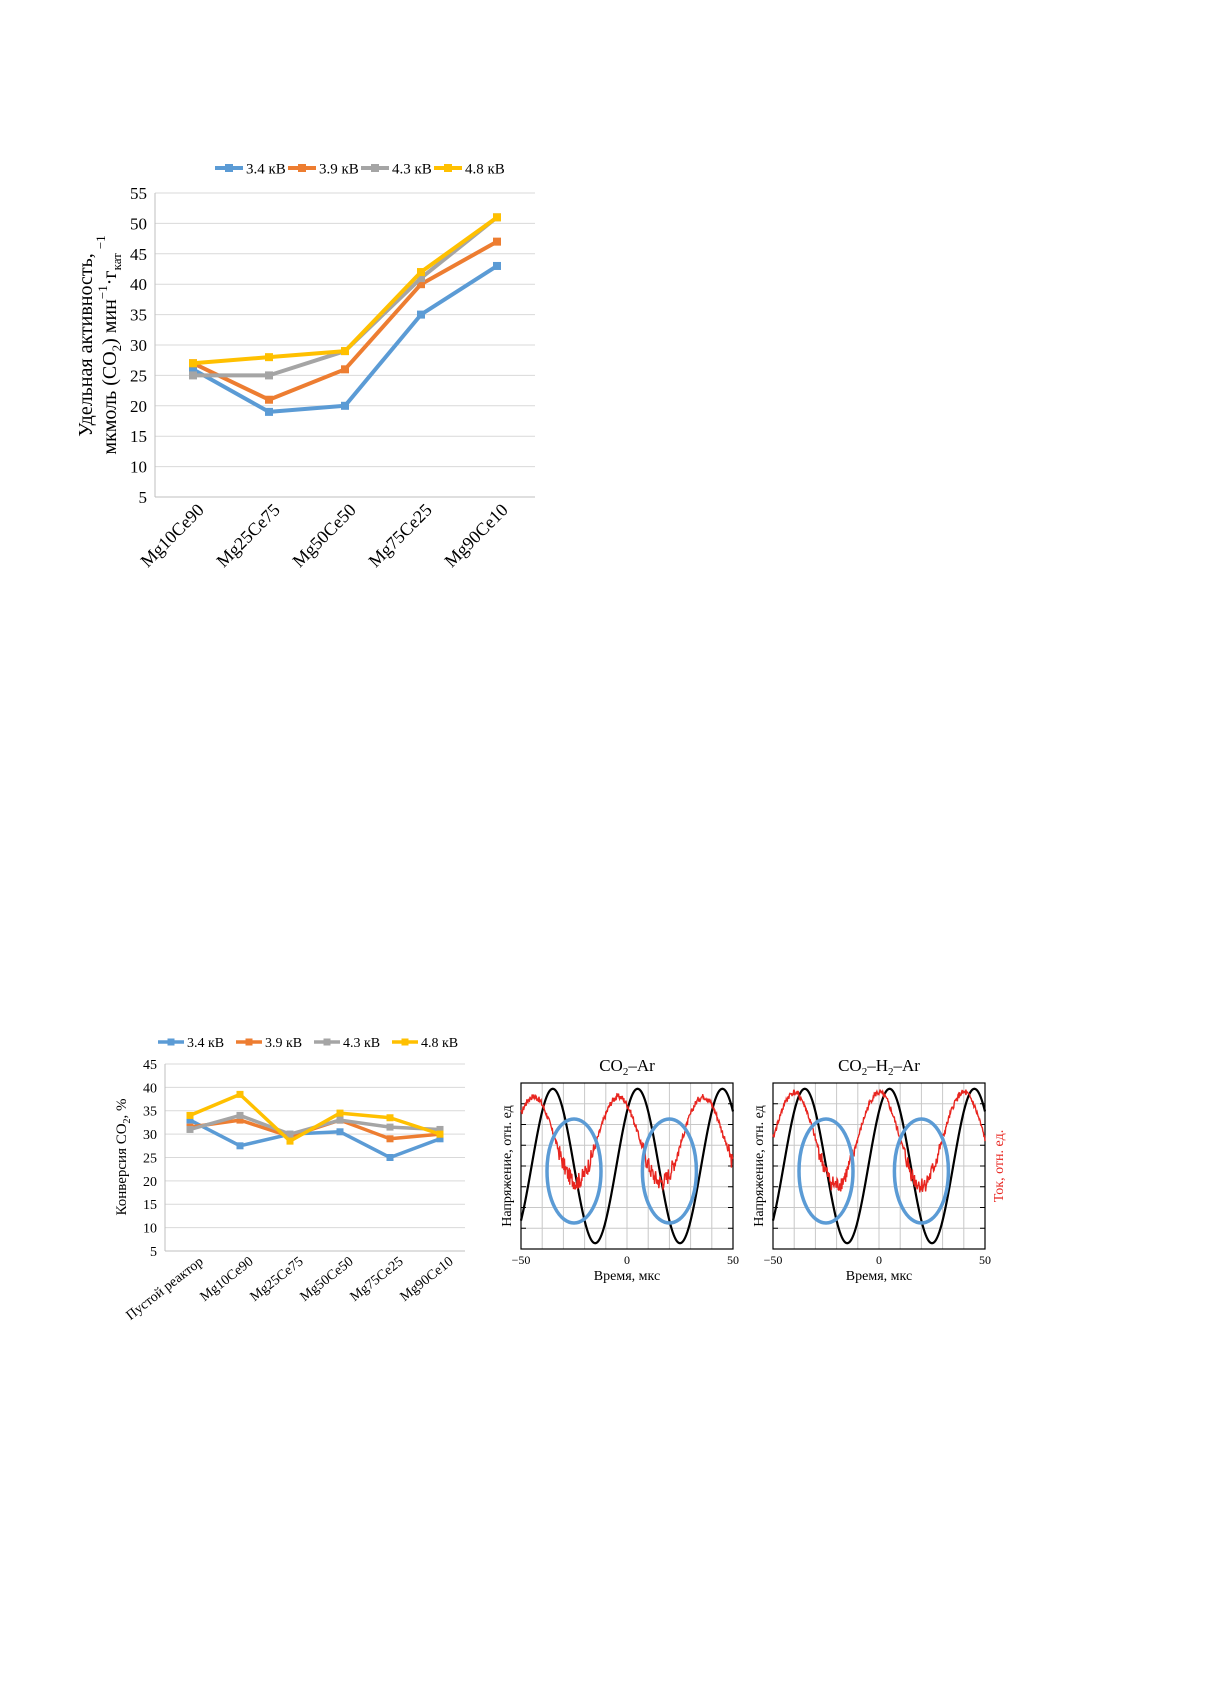 The height and width of the screenshot is (1683, 1211). Describe the element at coordinates (627, 1067) in the screenshot. I see `chart-title: CO2–Ar` at that location.